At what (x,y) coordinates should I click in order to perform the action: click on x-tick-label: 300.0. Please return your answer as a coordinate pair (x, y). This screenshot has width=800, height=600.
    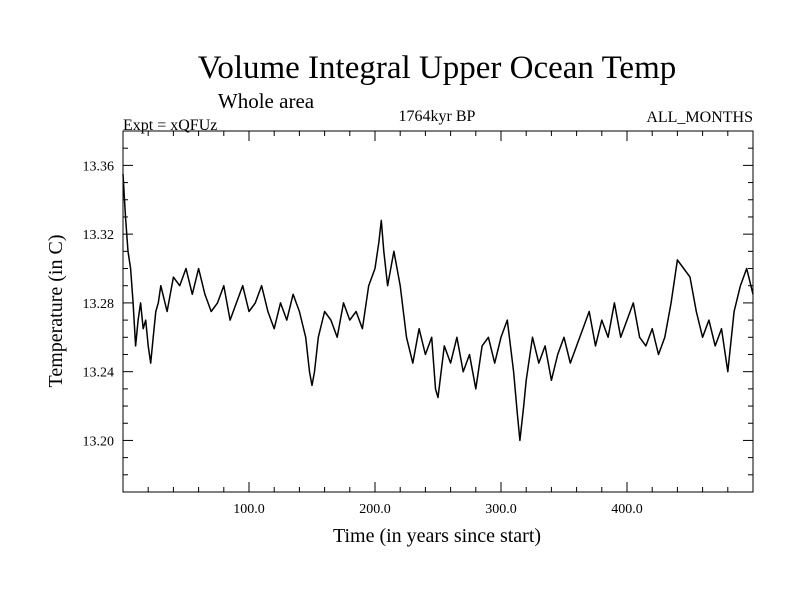
    Looking at the image, I should click on (501, 509).